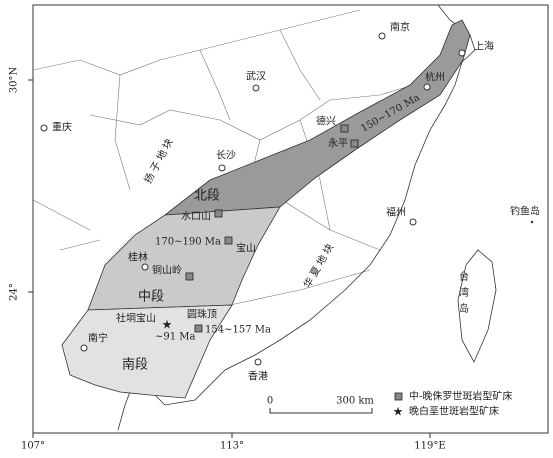  I want to click on deposit-label: 永平, so click(338, 143).